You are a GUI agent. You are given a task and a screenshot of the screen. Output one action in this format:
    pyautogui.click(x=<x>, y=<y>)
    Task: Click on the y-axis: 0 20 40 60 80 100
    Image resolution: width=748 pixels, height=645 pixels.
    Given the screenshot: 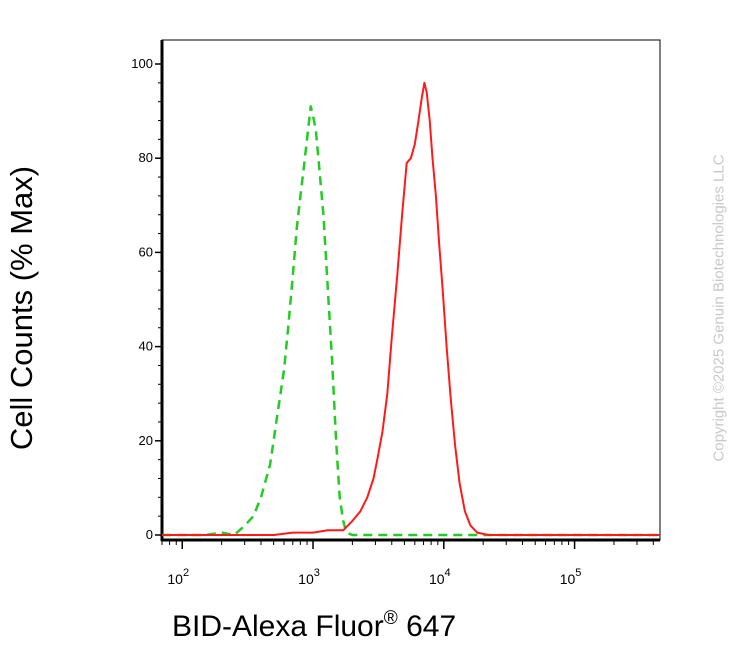 What is the action you would take?
    pyautogui.click(x=146, y=299)
    